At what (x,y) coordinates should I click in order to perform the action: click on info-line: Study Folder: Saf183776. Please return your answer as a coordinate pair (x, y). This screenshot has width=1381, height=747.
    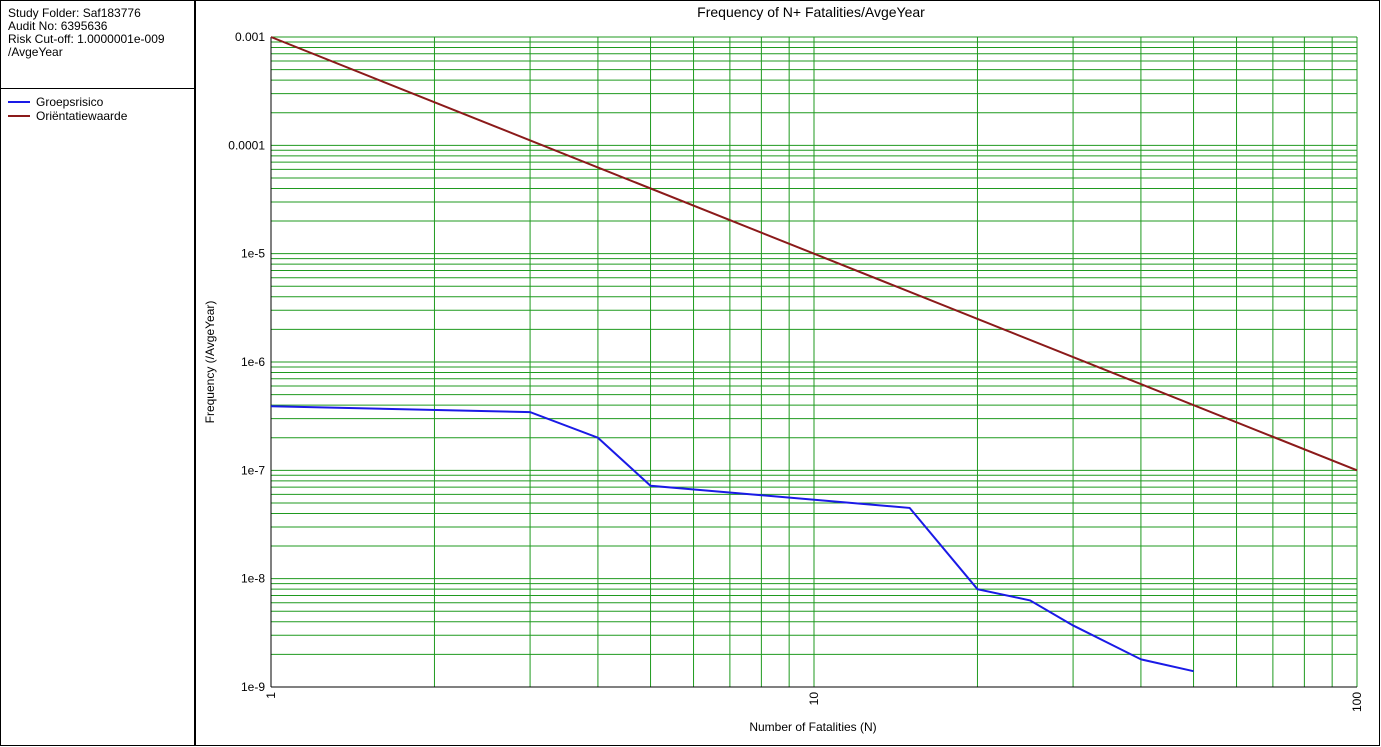
    Looking at the image, I should click on (74, 13).